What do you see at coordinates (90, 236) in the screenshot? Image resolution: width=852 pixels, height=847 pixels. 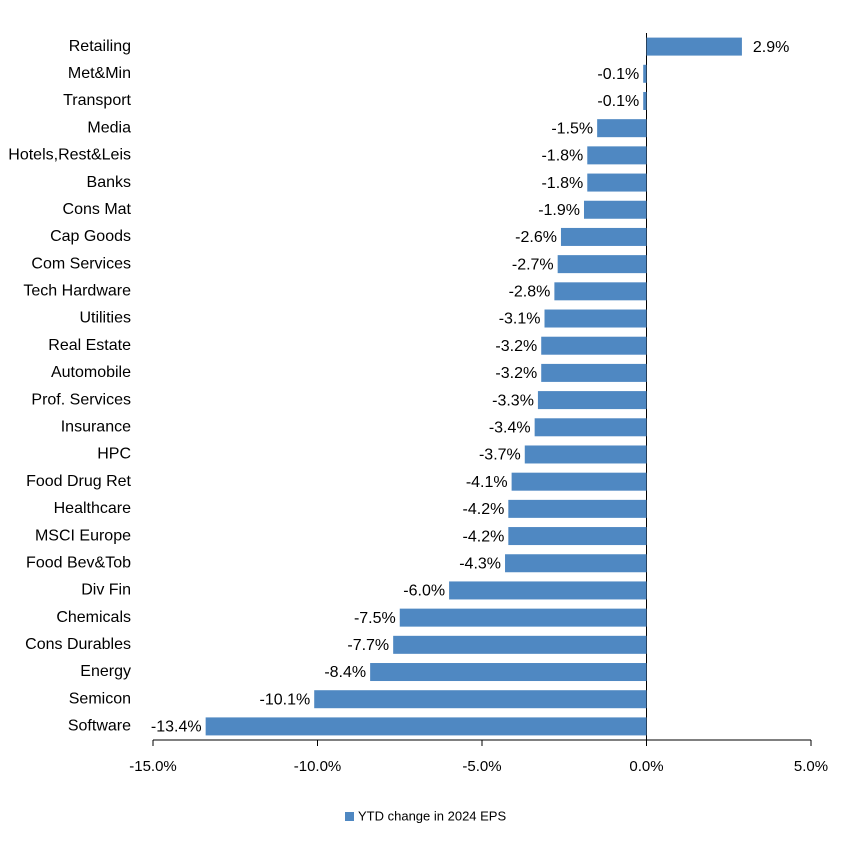 I see `y-tick-label: Cap Goods` at bounding box center [90, 236].